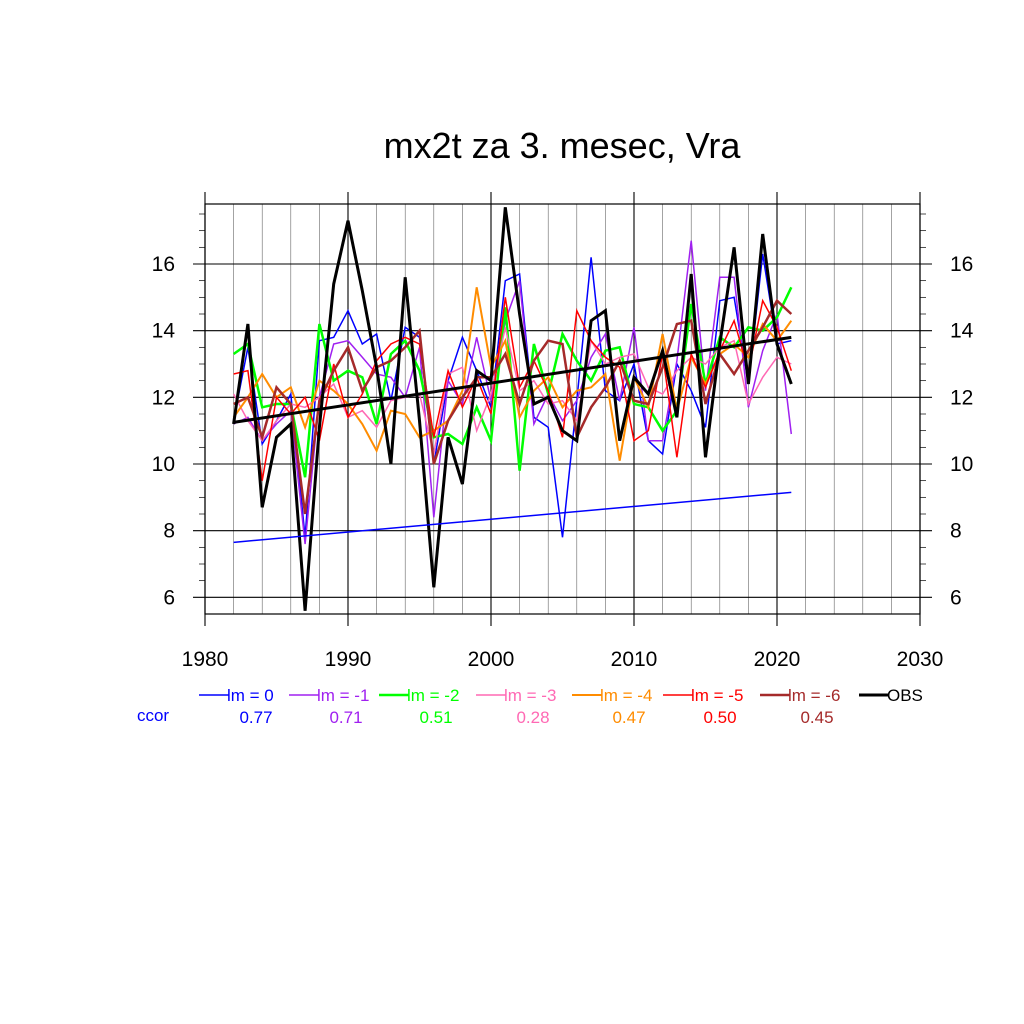 This screenshot has height=1024, width=1024. What do you see at coordinates (169, 597) in the screenshot?
I see `y-tick-label-left: 6` at bounding box center [169, 597].